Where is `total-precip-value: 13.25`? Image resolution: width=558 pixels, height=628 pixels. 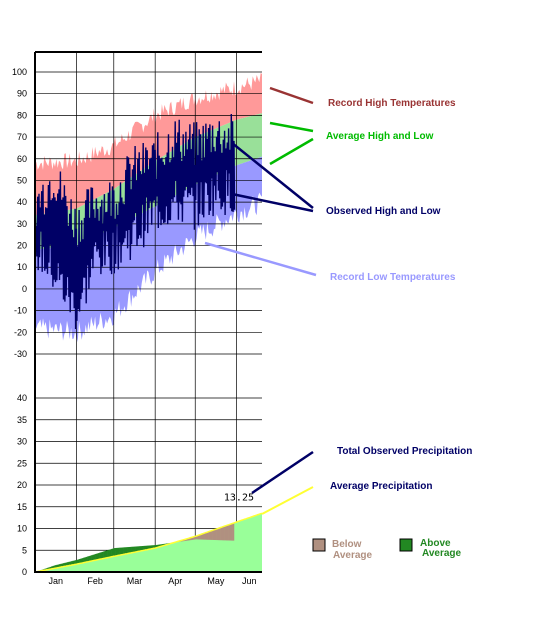
total-precip-value: 13.25 is located at coordinates (239, 497).